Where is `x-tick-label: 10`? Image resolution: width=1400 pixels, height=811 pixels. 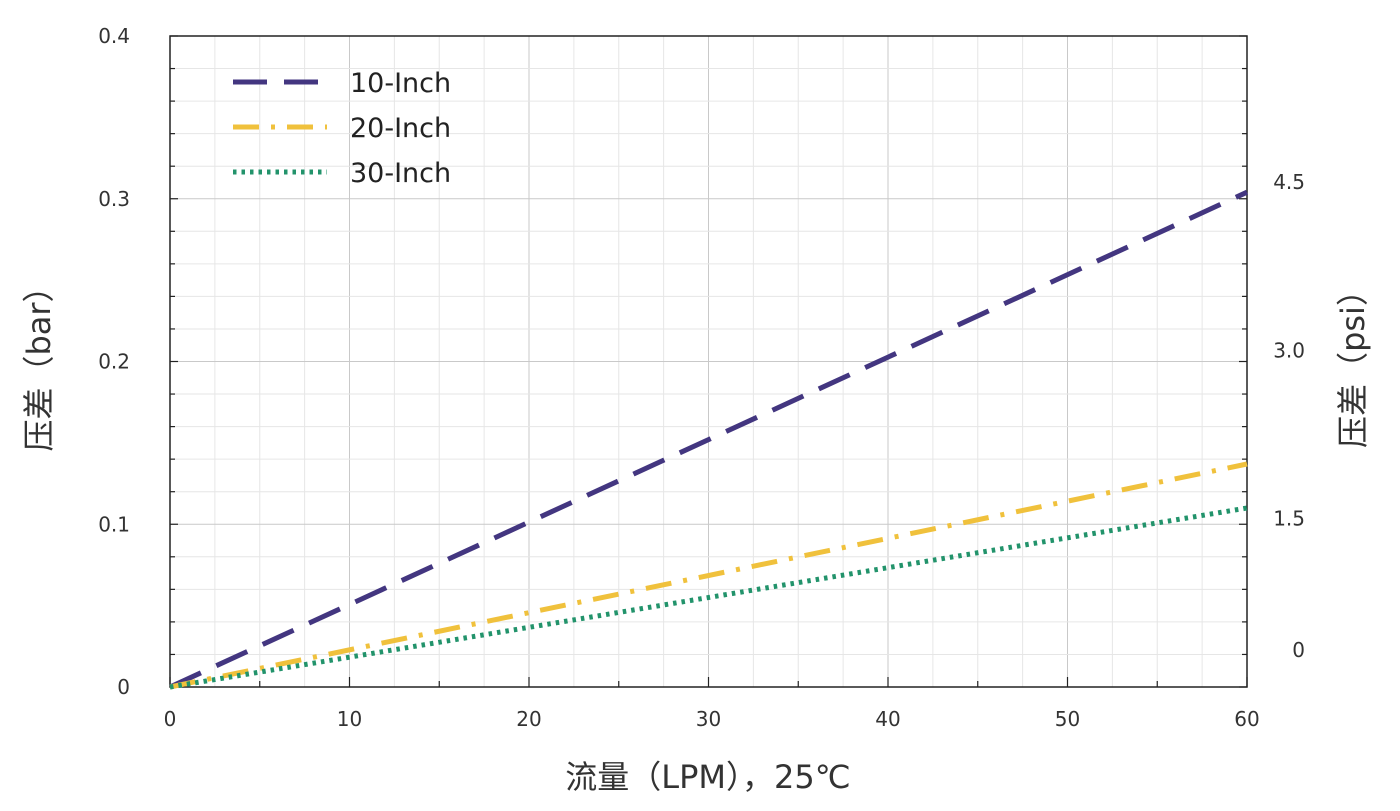 x-tick-label: 10 is located at coordinates (349, 719).